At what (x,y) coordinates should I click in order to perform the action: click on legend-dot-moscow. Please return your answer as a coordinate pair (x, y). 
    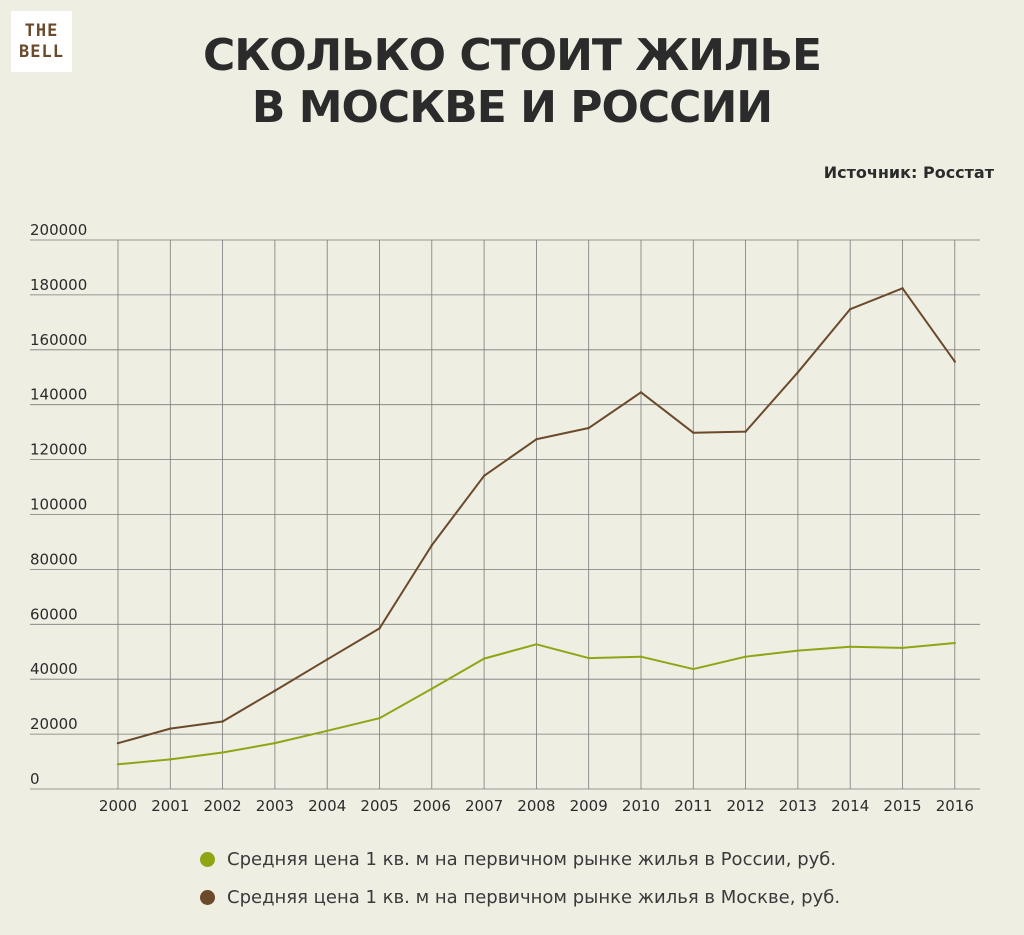
    Looking at the image, I should click on (207, 897).